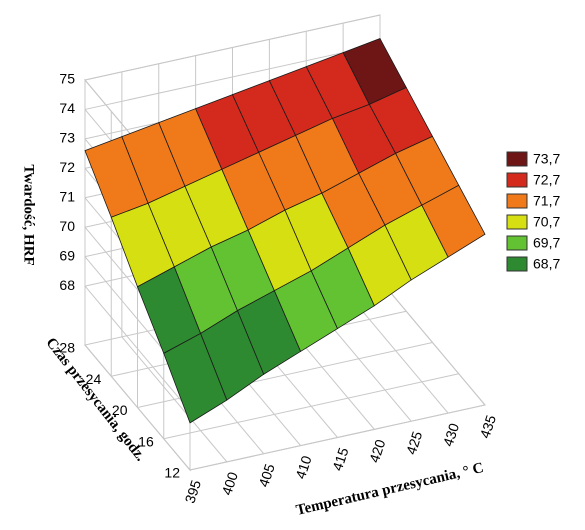  What do you see at coordinates (29, 214) in the screenshot?
I see `z-axis-title: Twardość, HRF` at bounding box center [29, 214].